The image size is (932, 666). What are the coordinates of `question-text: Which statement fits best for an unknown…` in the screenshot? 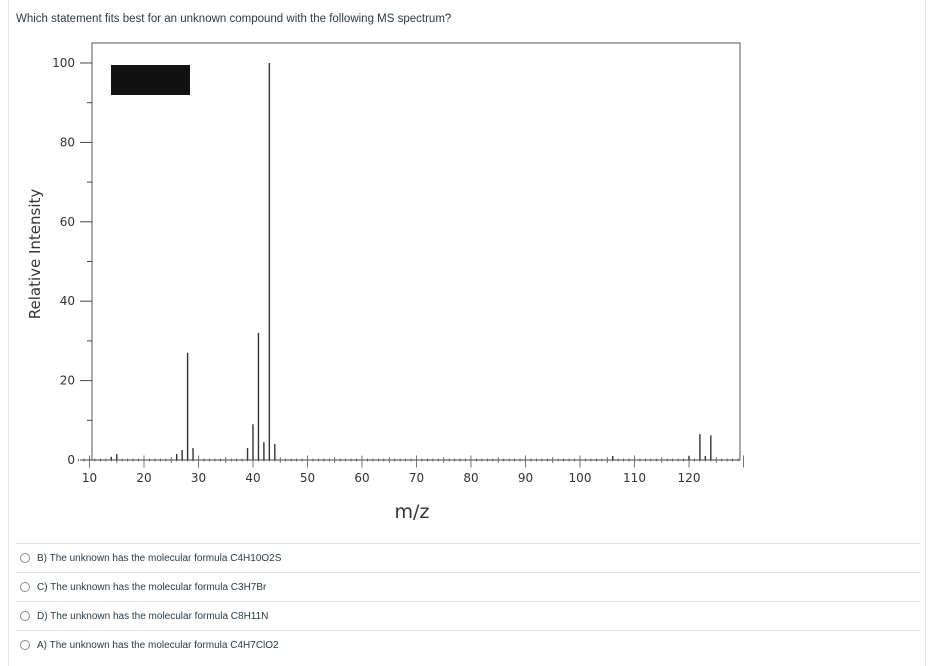 It's located at (234, 19).